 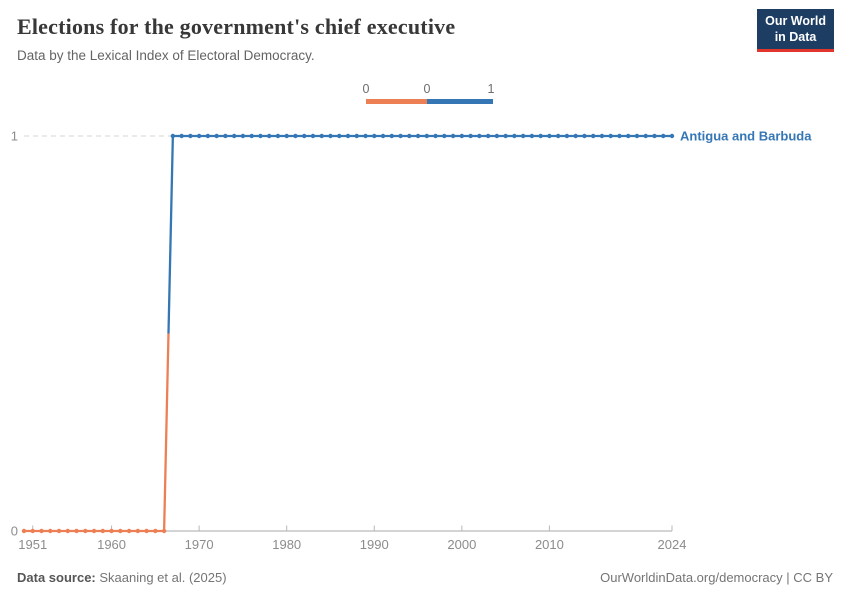 I want to click on x-tick-label: 1980, so click(x=286, y=544).